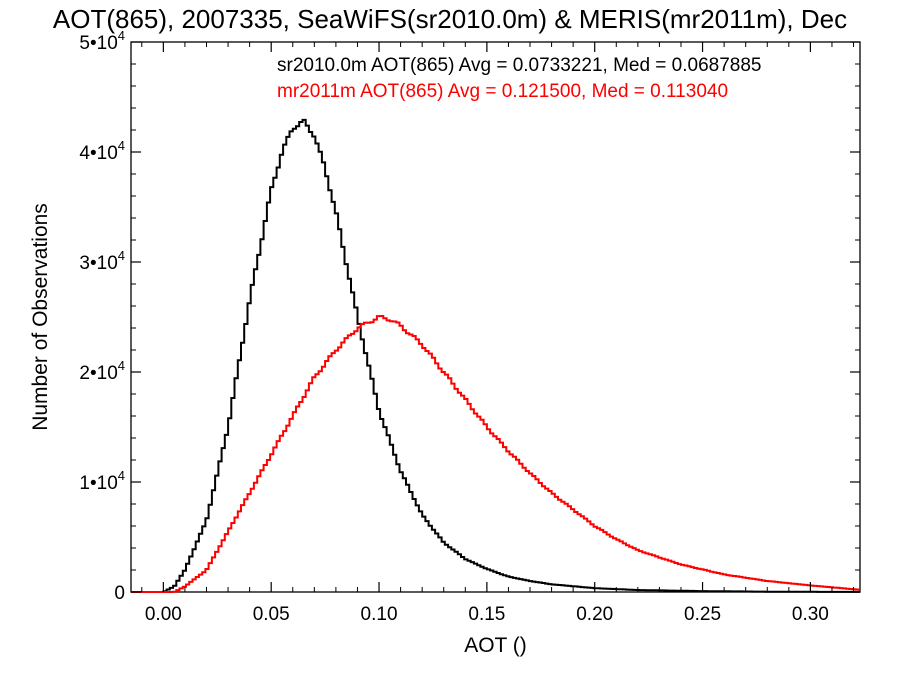 This screenshot has width=900, height=675. I want to click on y-axis-label: Number of Observations, so click(40, 317).